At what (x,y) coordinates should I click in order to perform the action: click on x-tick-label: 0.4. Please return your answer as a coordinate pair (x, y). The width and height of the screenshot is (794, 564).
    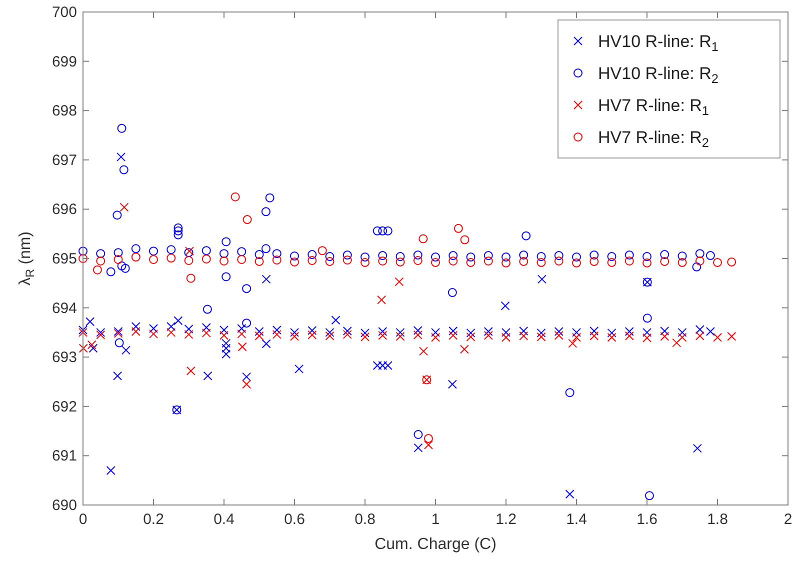
    Looking at the image, I should click on (224, 519).